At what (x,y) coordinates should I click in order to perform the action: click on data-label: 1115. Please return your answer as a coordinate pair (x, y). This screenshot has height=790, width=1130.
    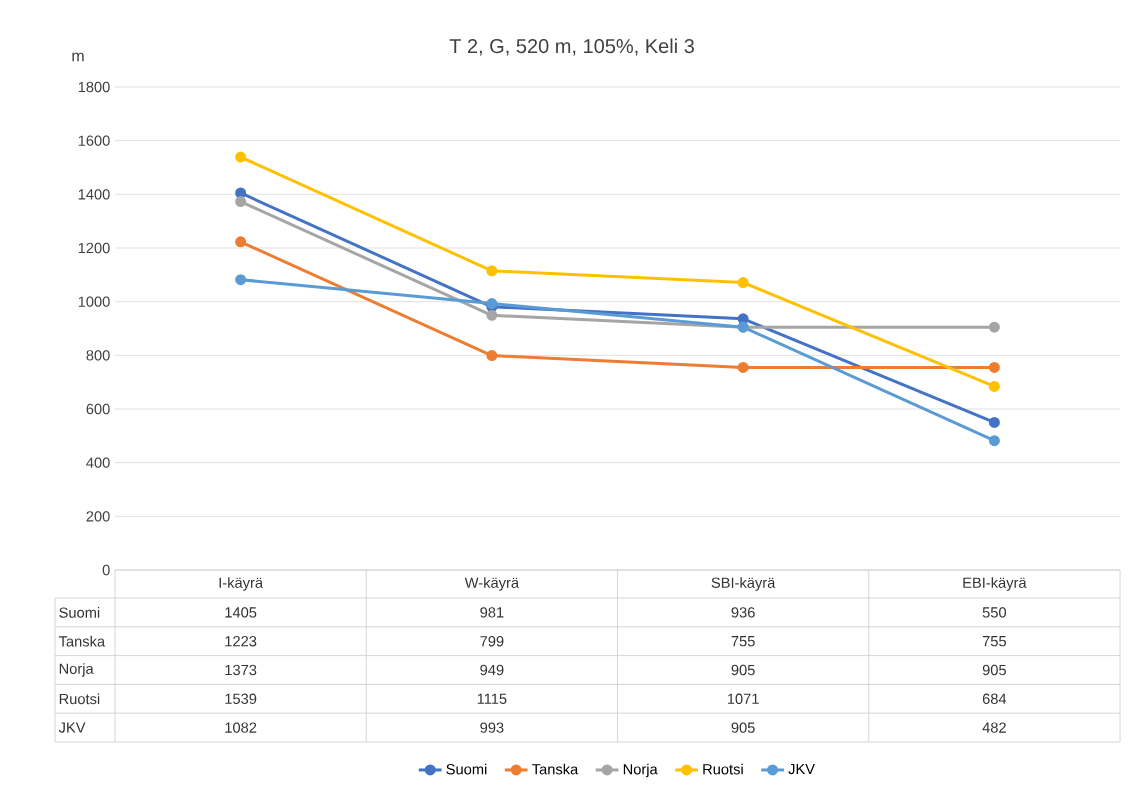
    Looking at the image, I should click on (492, 698).